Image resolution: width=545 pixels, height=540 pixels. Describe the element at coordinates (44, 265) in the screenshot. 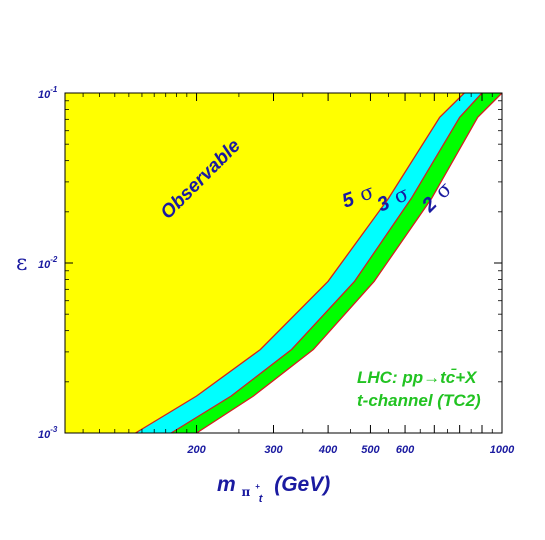

I see `y-tick-base-1: 10` at that location.